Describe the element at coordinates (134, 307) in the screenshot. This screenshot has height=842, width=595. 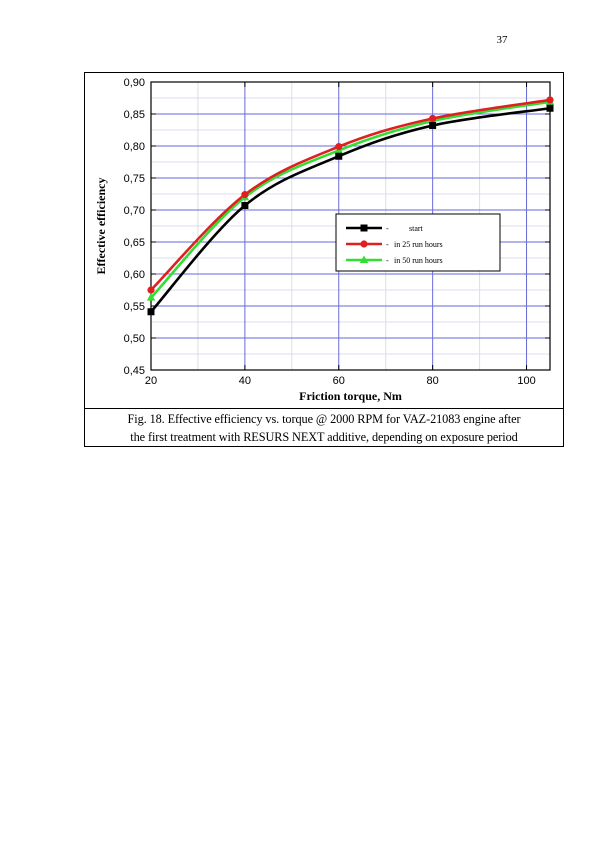
I see `y-tick-label: 0,55` at that location.